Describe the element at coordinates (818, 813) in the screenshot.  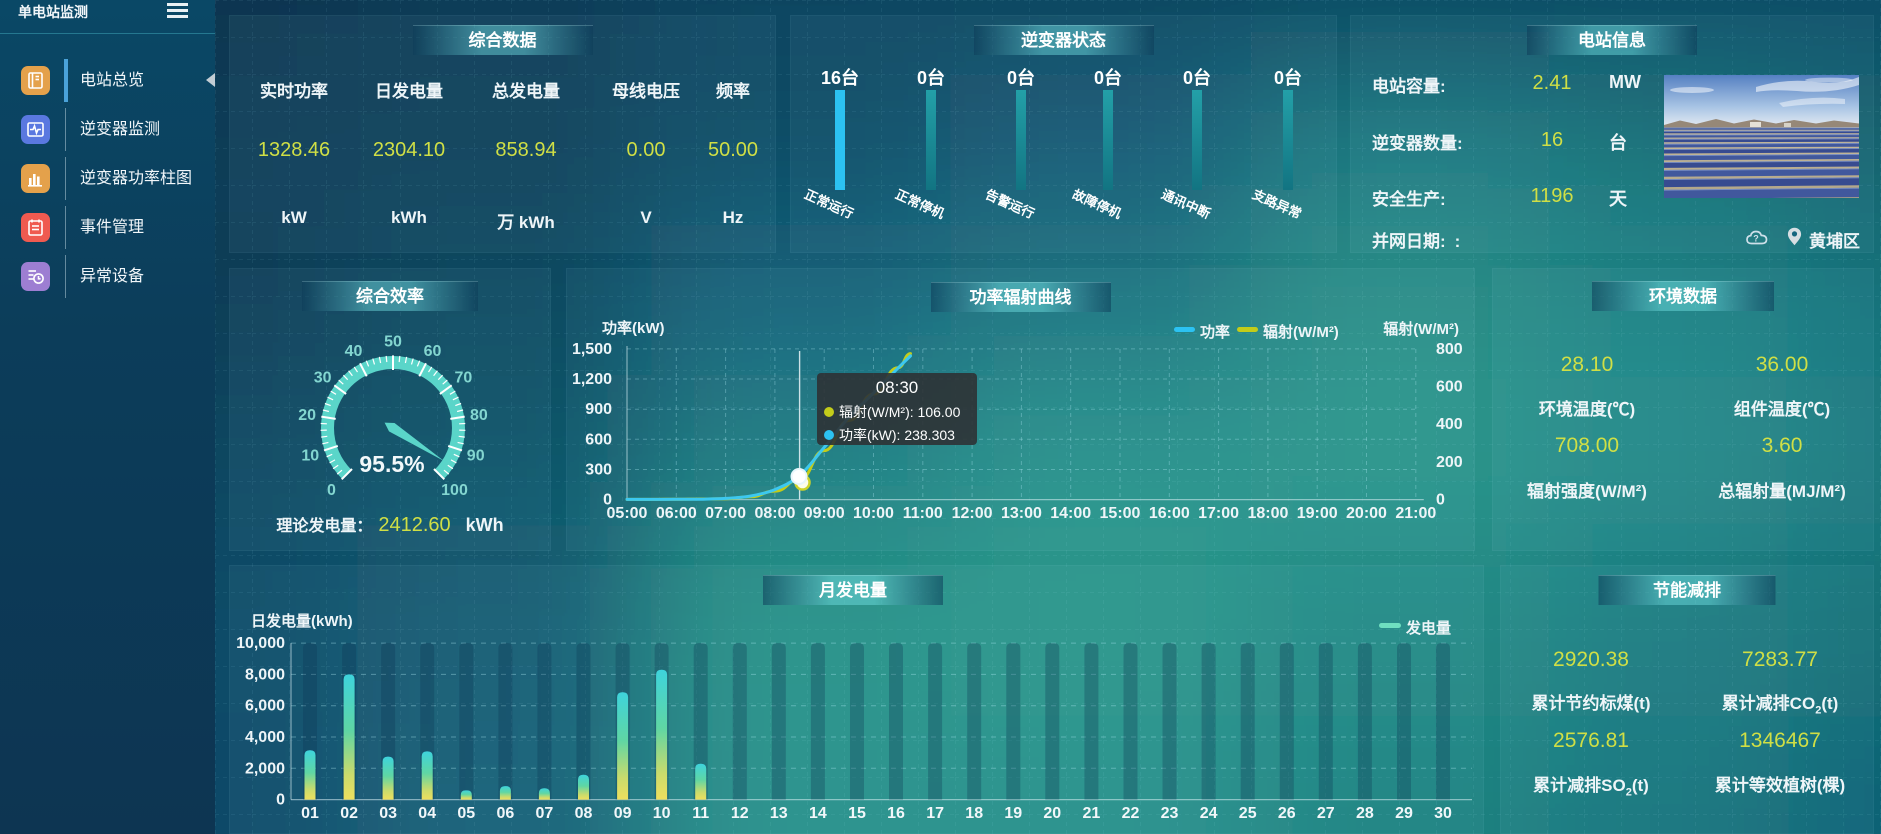
I see `svg-text: 14` at that location.